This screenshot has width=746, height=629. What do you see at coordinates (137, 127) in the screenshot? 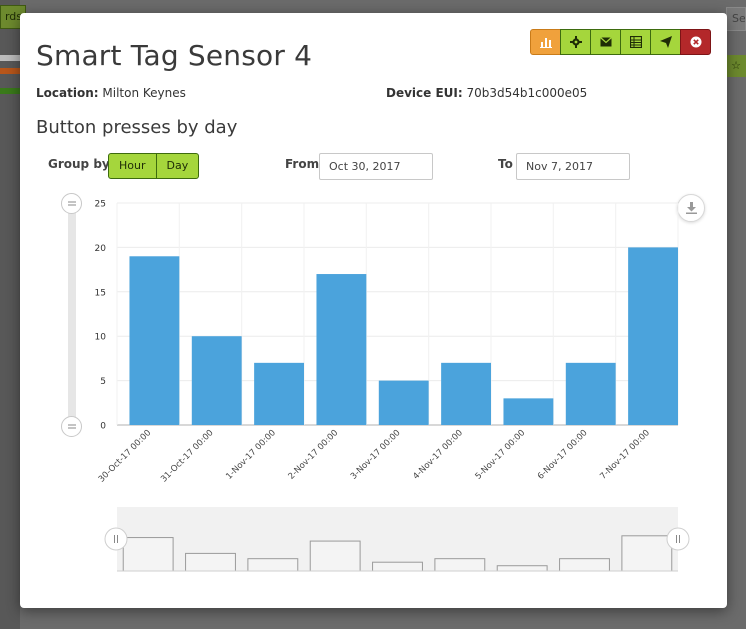
I see `chart-section-title: Button presses by day` at bounding box center [137, 127].